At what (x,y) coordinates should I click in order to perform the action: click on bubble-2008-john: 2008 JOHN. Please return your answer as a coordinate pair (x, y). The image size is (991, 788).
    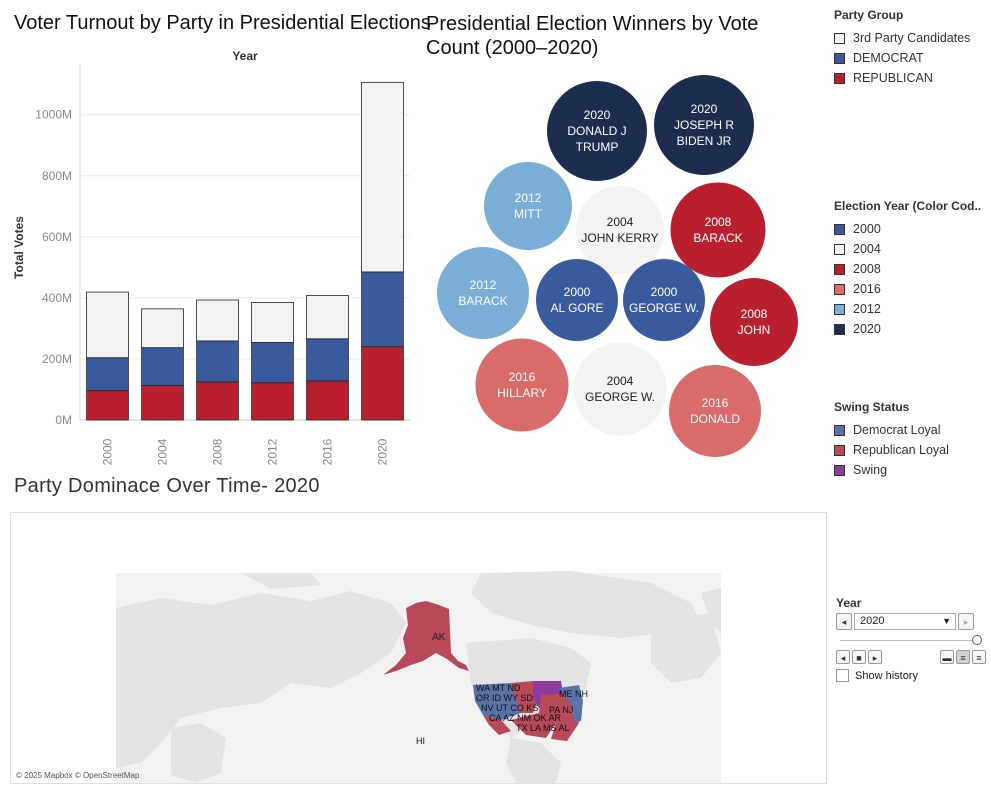
    Looking at the image, I should click on (754, 322).